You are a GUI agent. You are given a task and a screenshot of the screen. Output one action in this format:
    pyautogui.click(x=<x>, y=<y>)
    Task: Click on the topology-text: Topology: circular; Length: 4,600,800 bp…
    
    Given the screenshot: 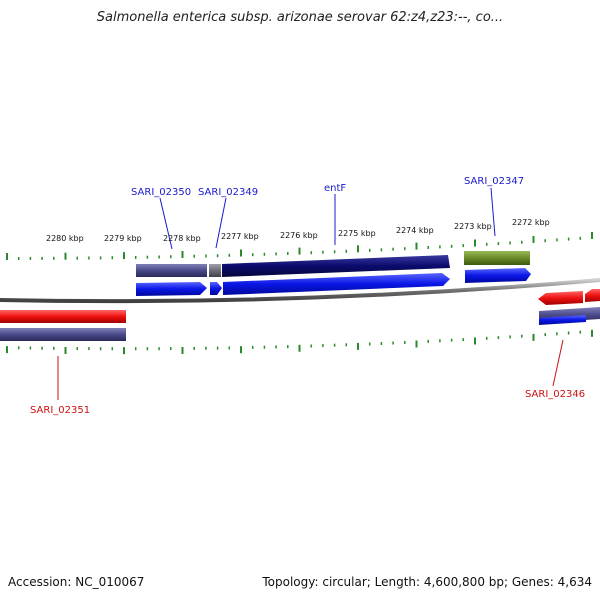 What is the action you would take?
    pyautogui.click(x=427, y=582)
    